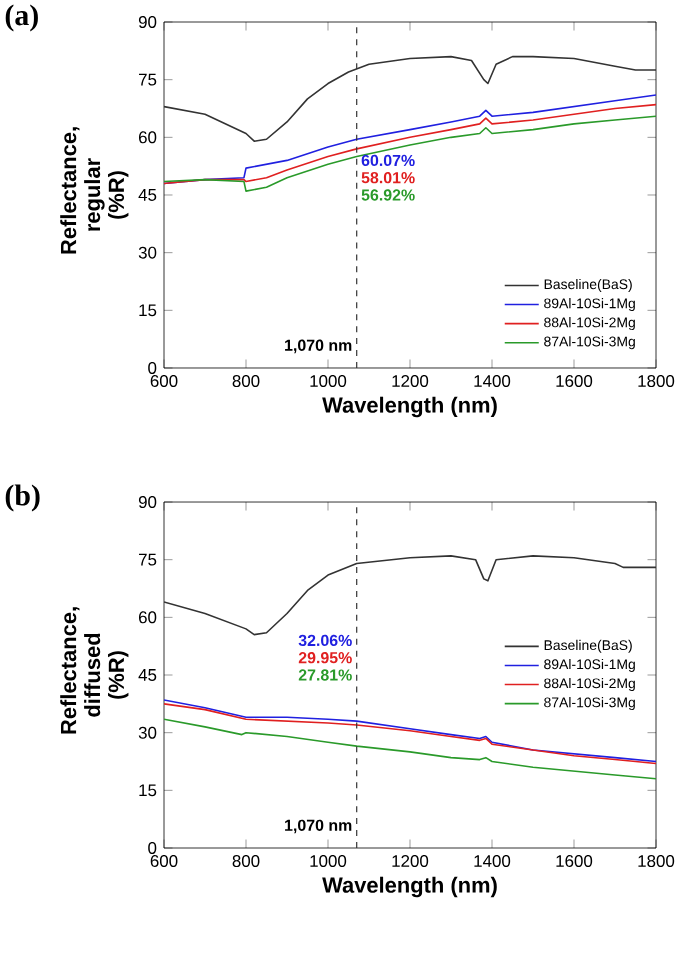  What do you see at coordinates (22, 498) in the screenshot?
I see `chart-title: (b)` at bounding box center [22, 498].